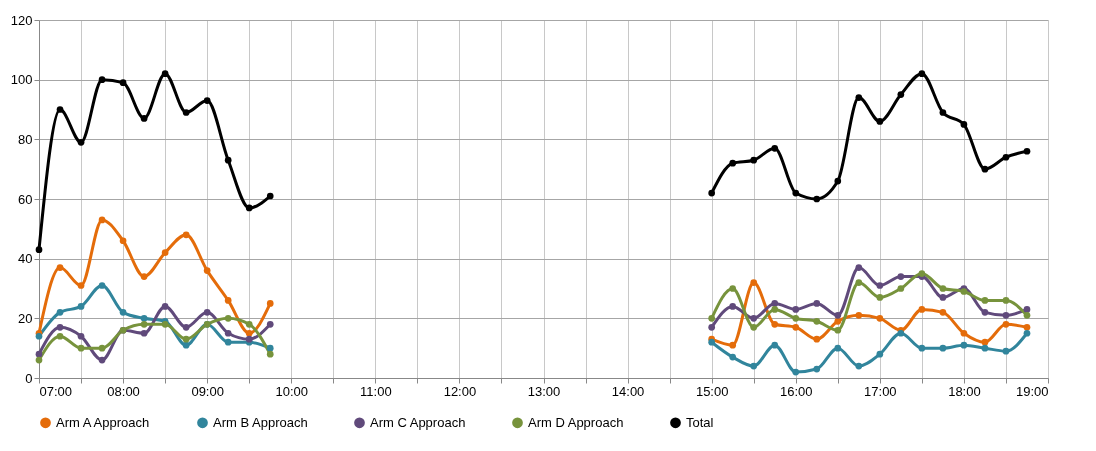  Describe the element at coordinates (880, 391) in the screenshot. I see `x-tick-label: 17:00` at that location.